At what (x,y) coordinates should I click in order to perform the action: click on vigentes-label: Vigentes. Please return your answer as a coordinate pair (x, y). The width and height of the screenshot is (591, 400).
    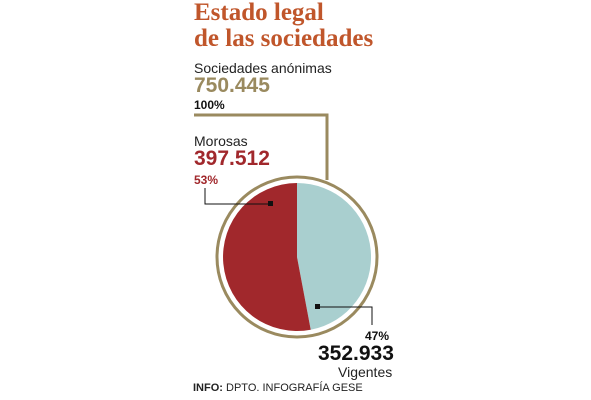
    Looking at the image, I should click on (365, 372).